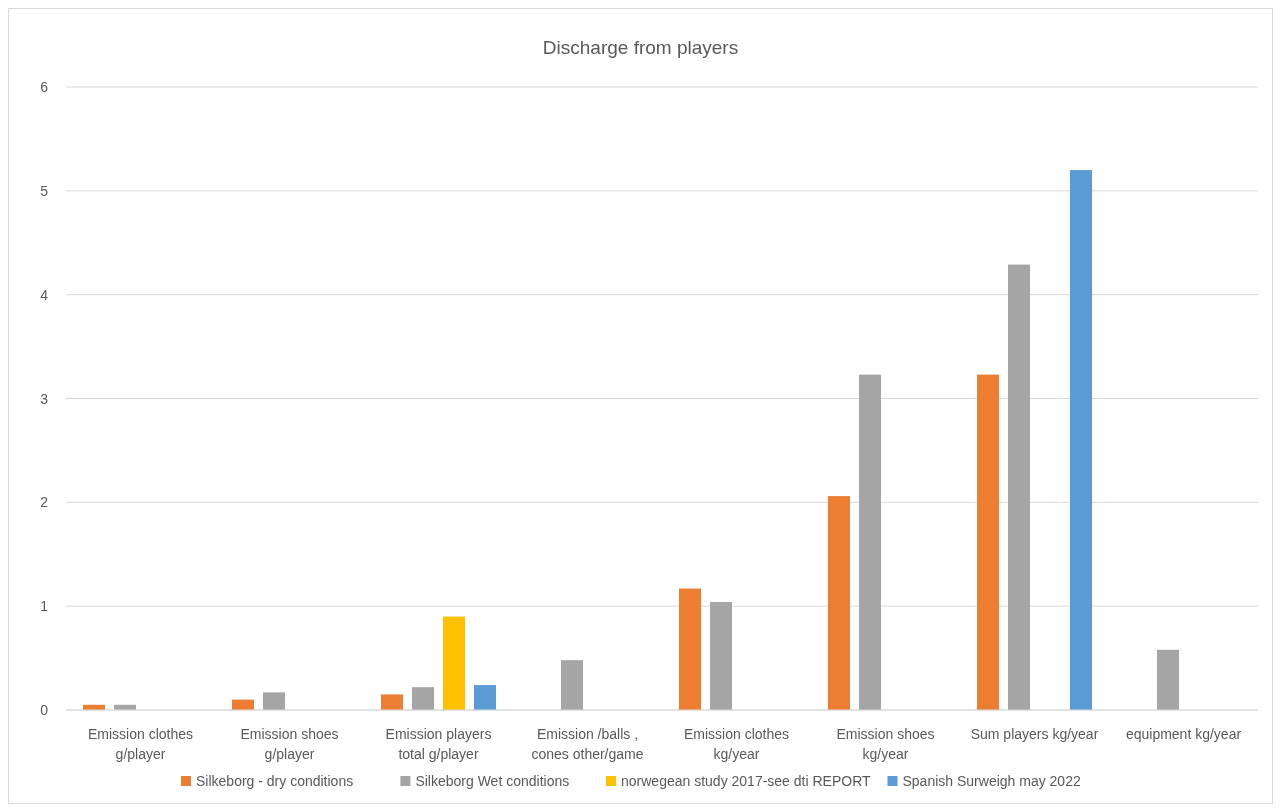 The height and width of the screenshot is (812, 1281). I want to click on x-tick-label: Emission clothes g/player, so click(140, 744).